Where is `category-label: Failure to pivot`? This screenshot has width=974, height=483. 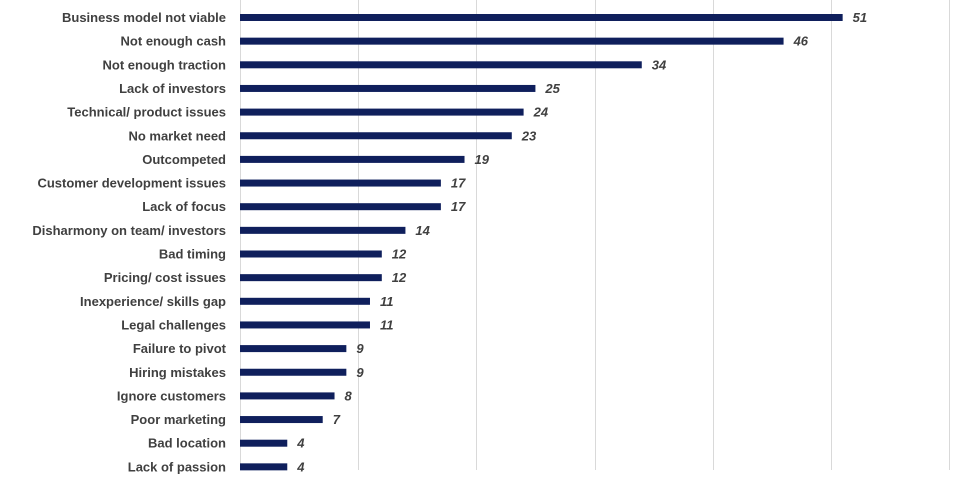 category-label: Failure to pivot is located at coordinates (180, 348).